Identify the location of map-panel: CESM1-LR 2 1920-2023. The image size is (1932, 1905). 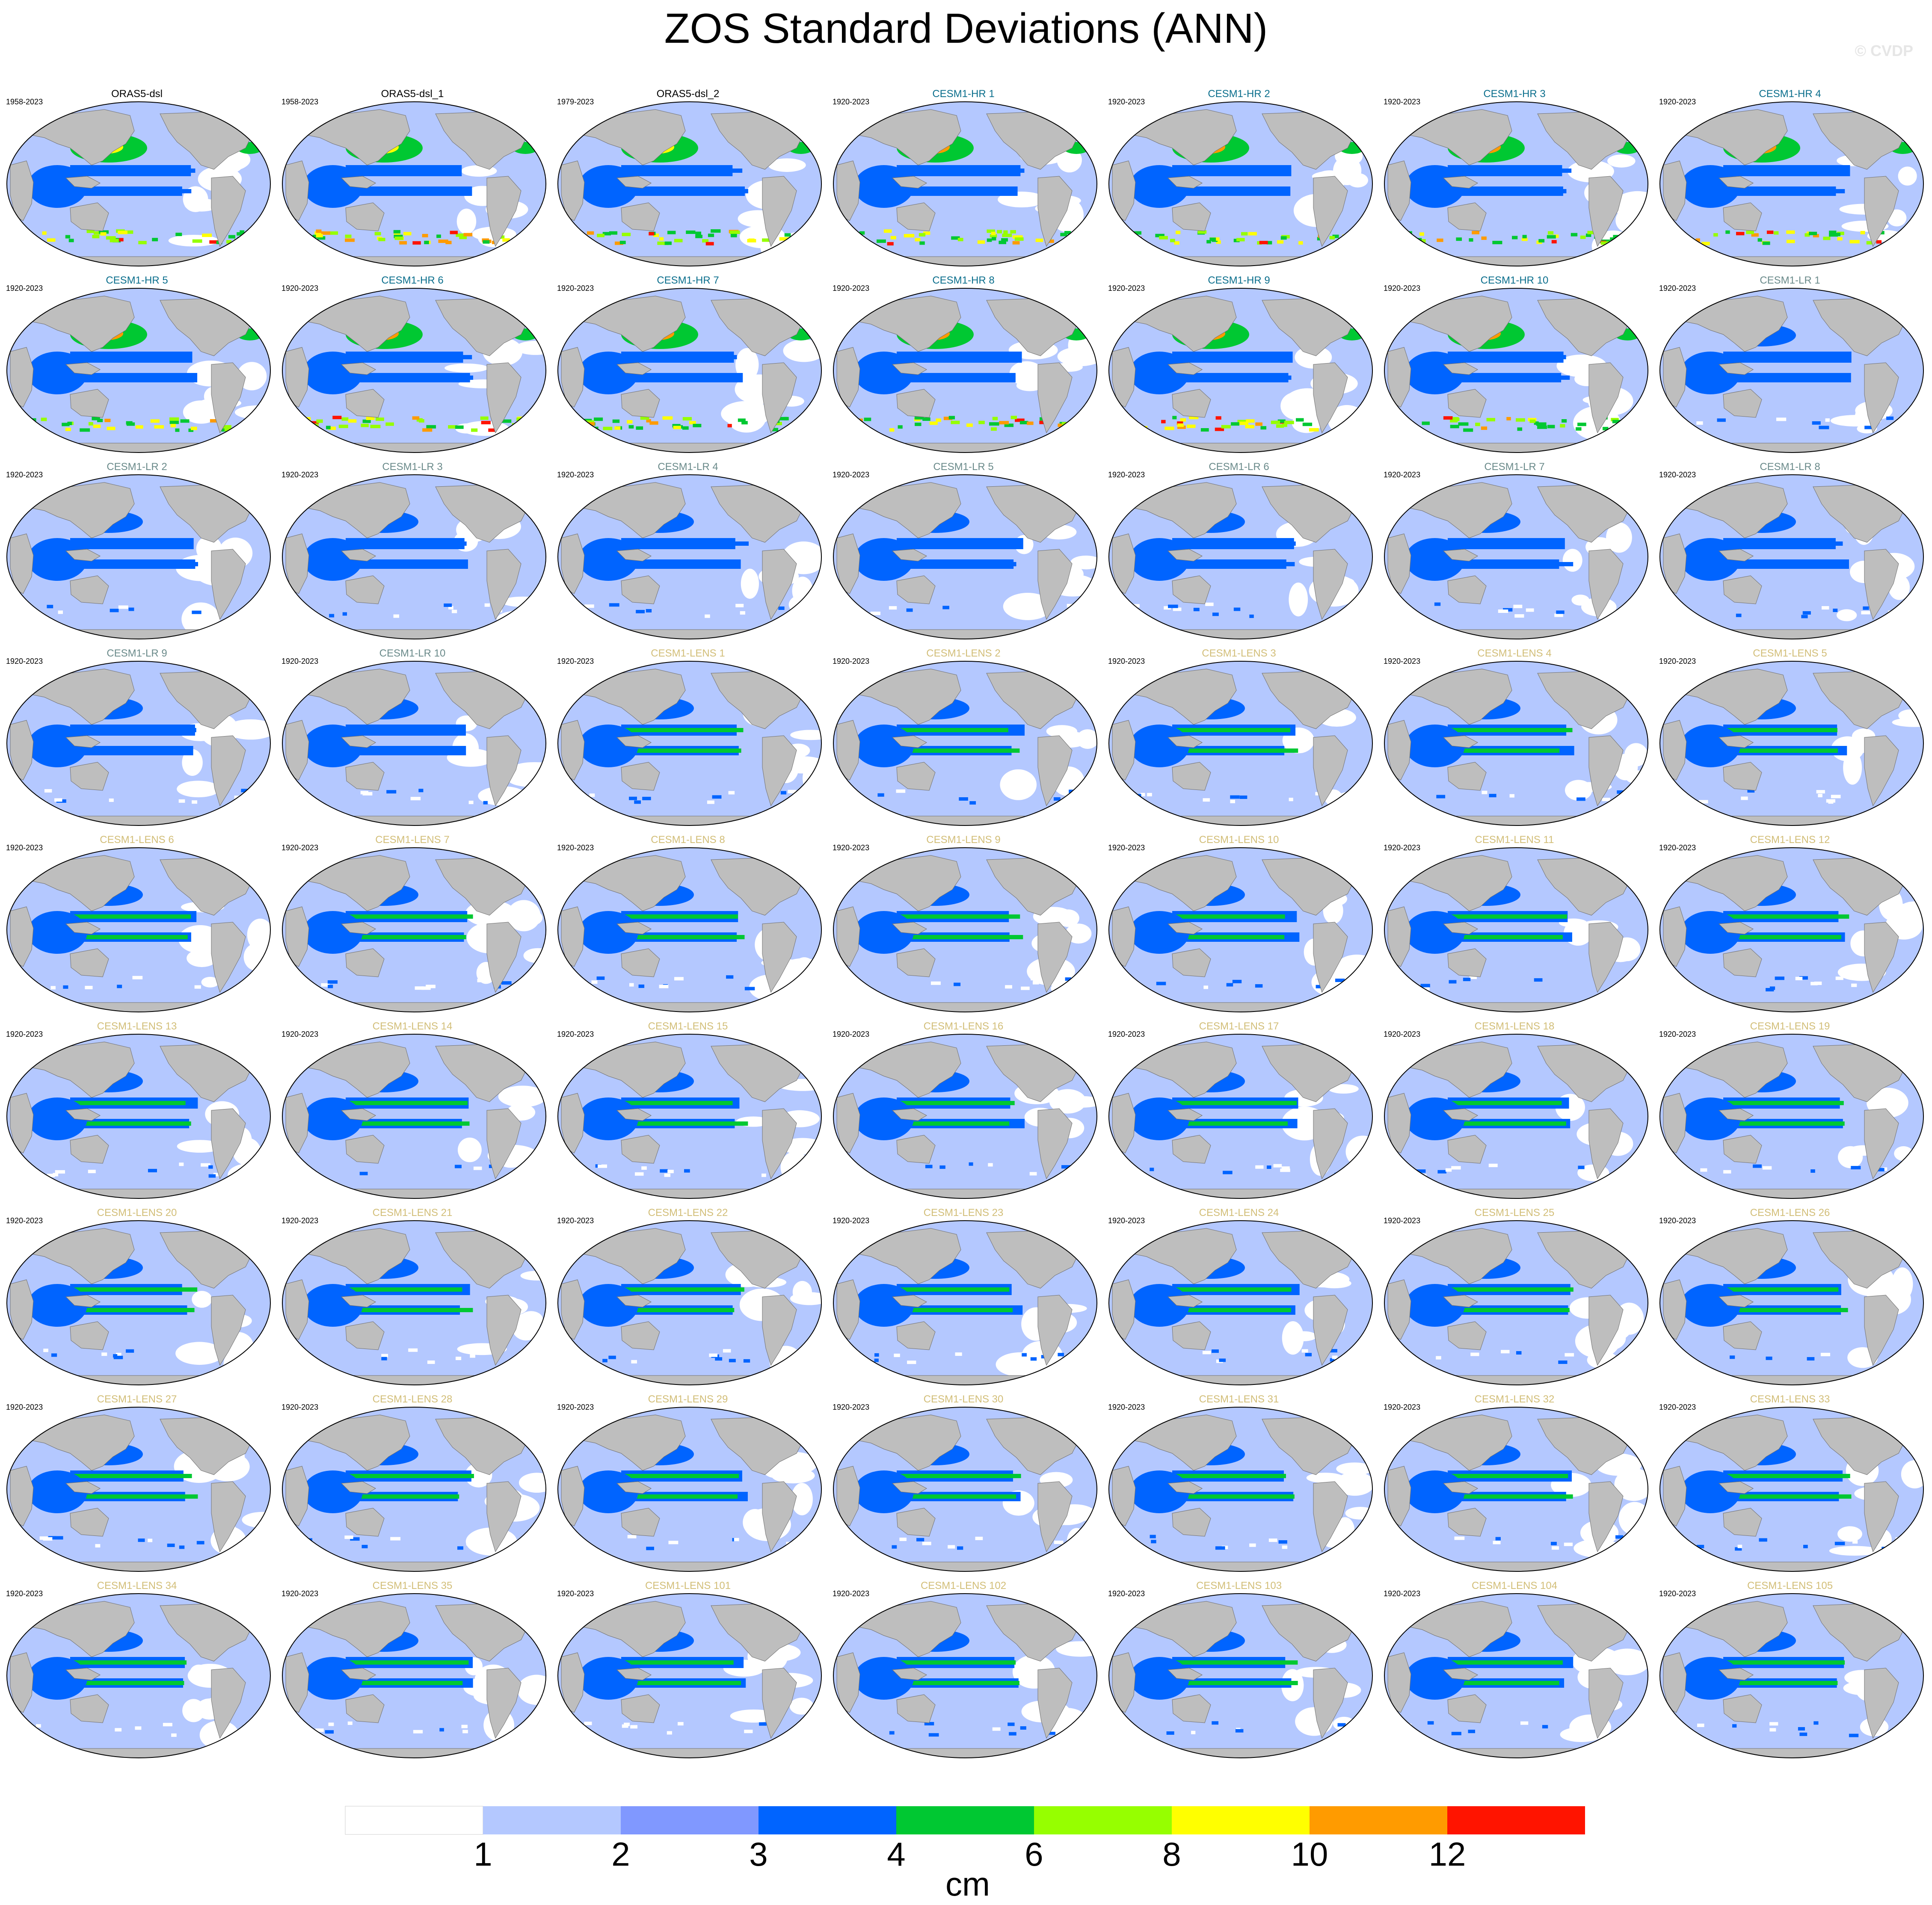
(137, 550).